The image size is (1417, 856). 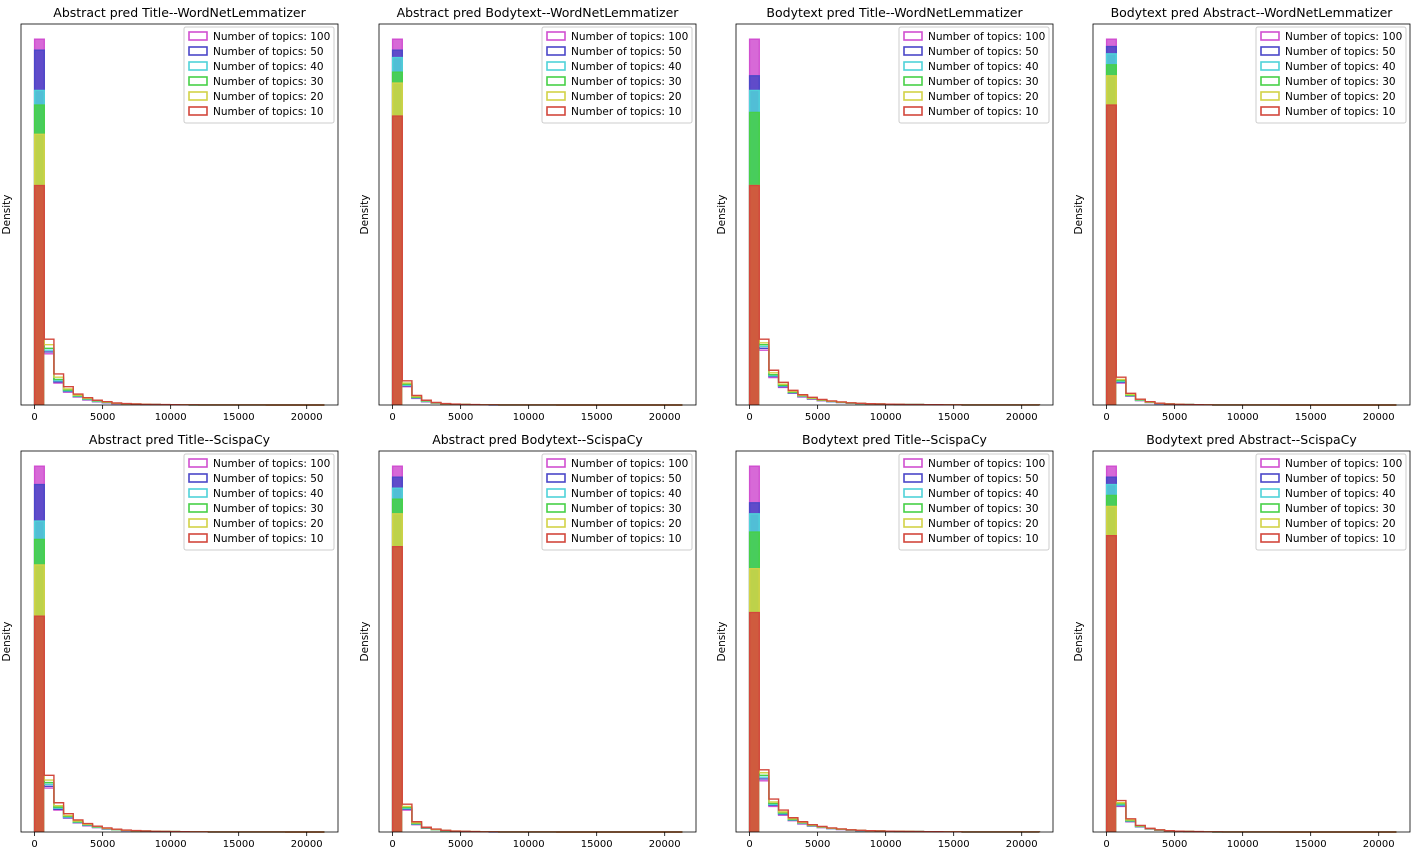 I want to click on panel-title: Abstract pred Title--WordNetLemmatizer, so click(x=179, y=12).